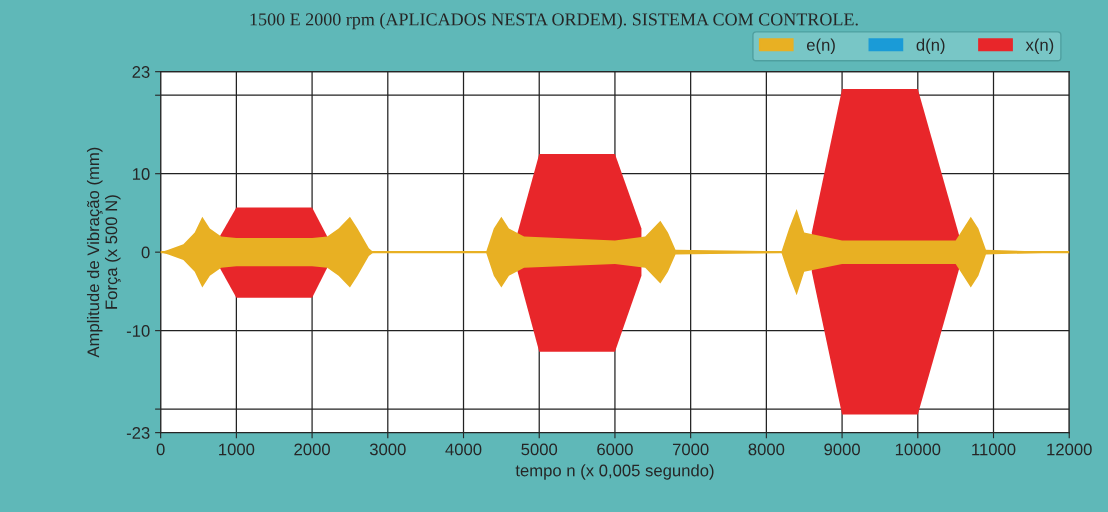 Image resolution: width=1108 pixels, height=512 pixels. What do you see at coordinates (1039, 46) in the screenshot?
I see `legend-label: x(n)` at bounding box center [1039, 46].